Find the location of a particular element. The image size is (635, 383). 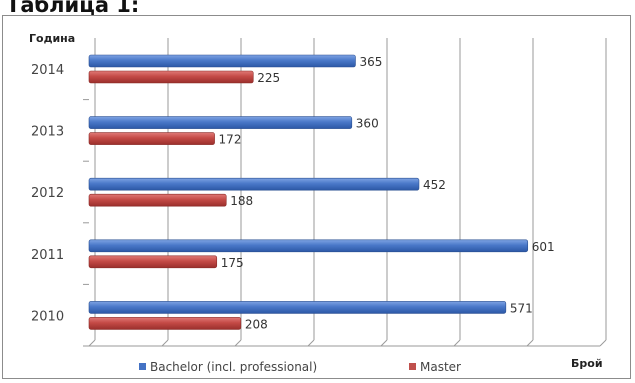

legend-swatch-bachelor is located at coordinates (142, 366).